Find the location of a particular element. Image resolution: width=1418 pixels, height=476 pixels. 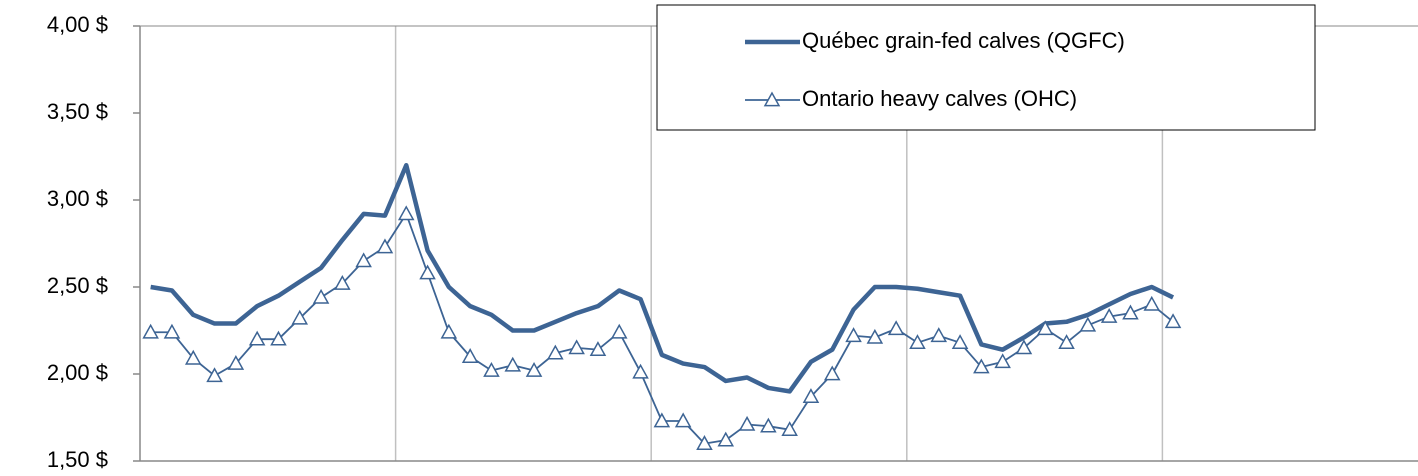

legend-marker is located at coordinates (772, 99).